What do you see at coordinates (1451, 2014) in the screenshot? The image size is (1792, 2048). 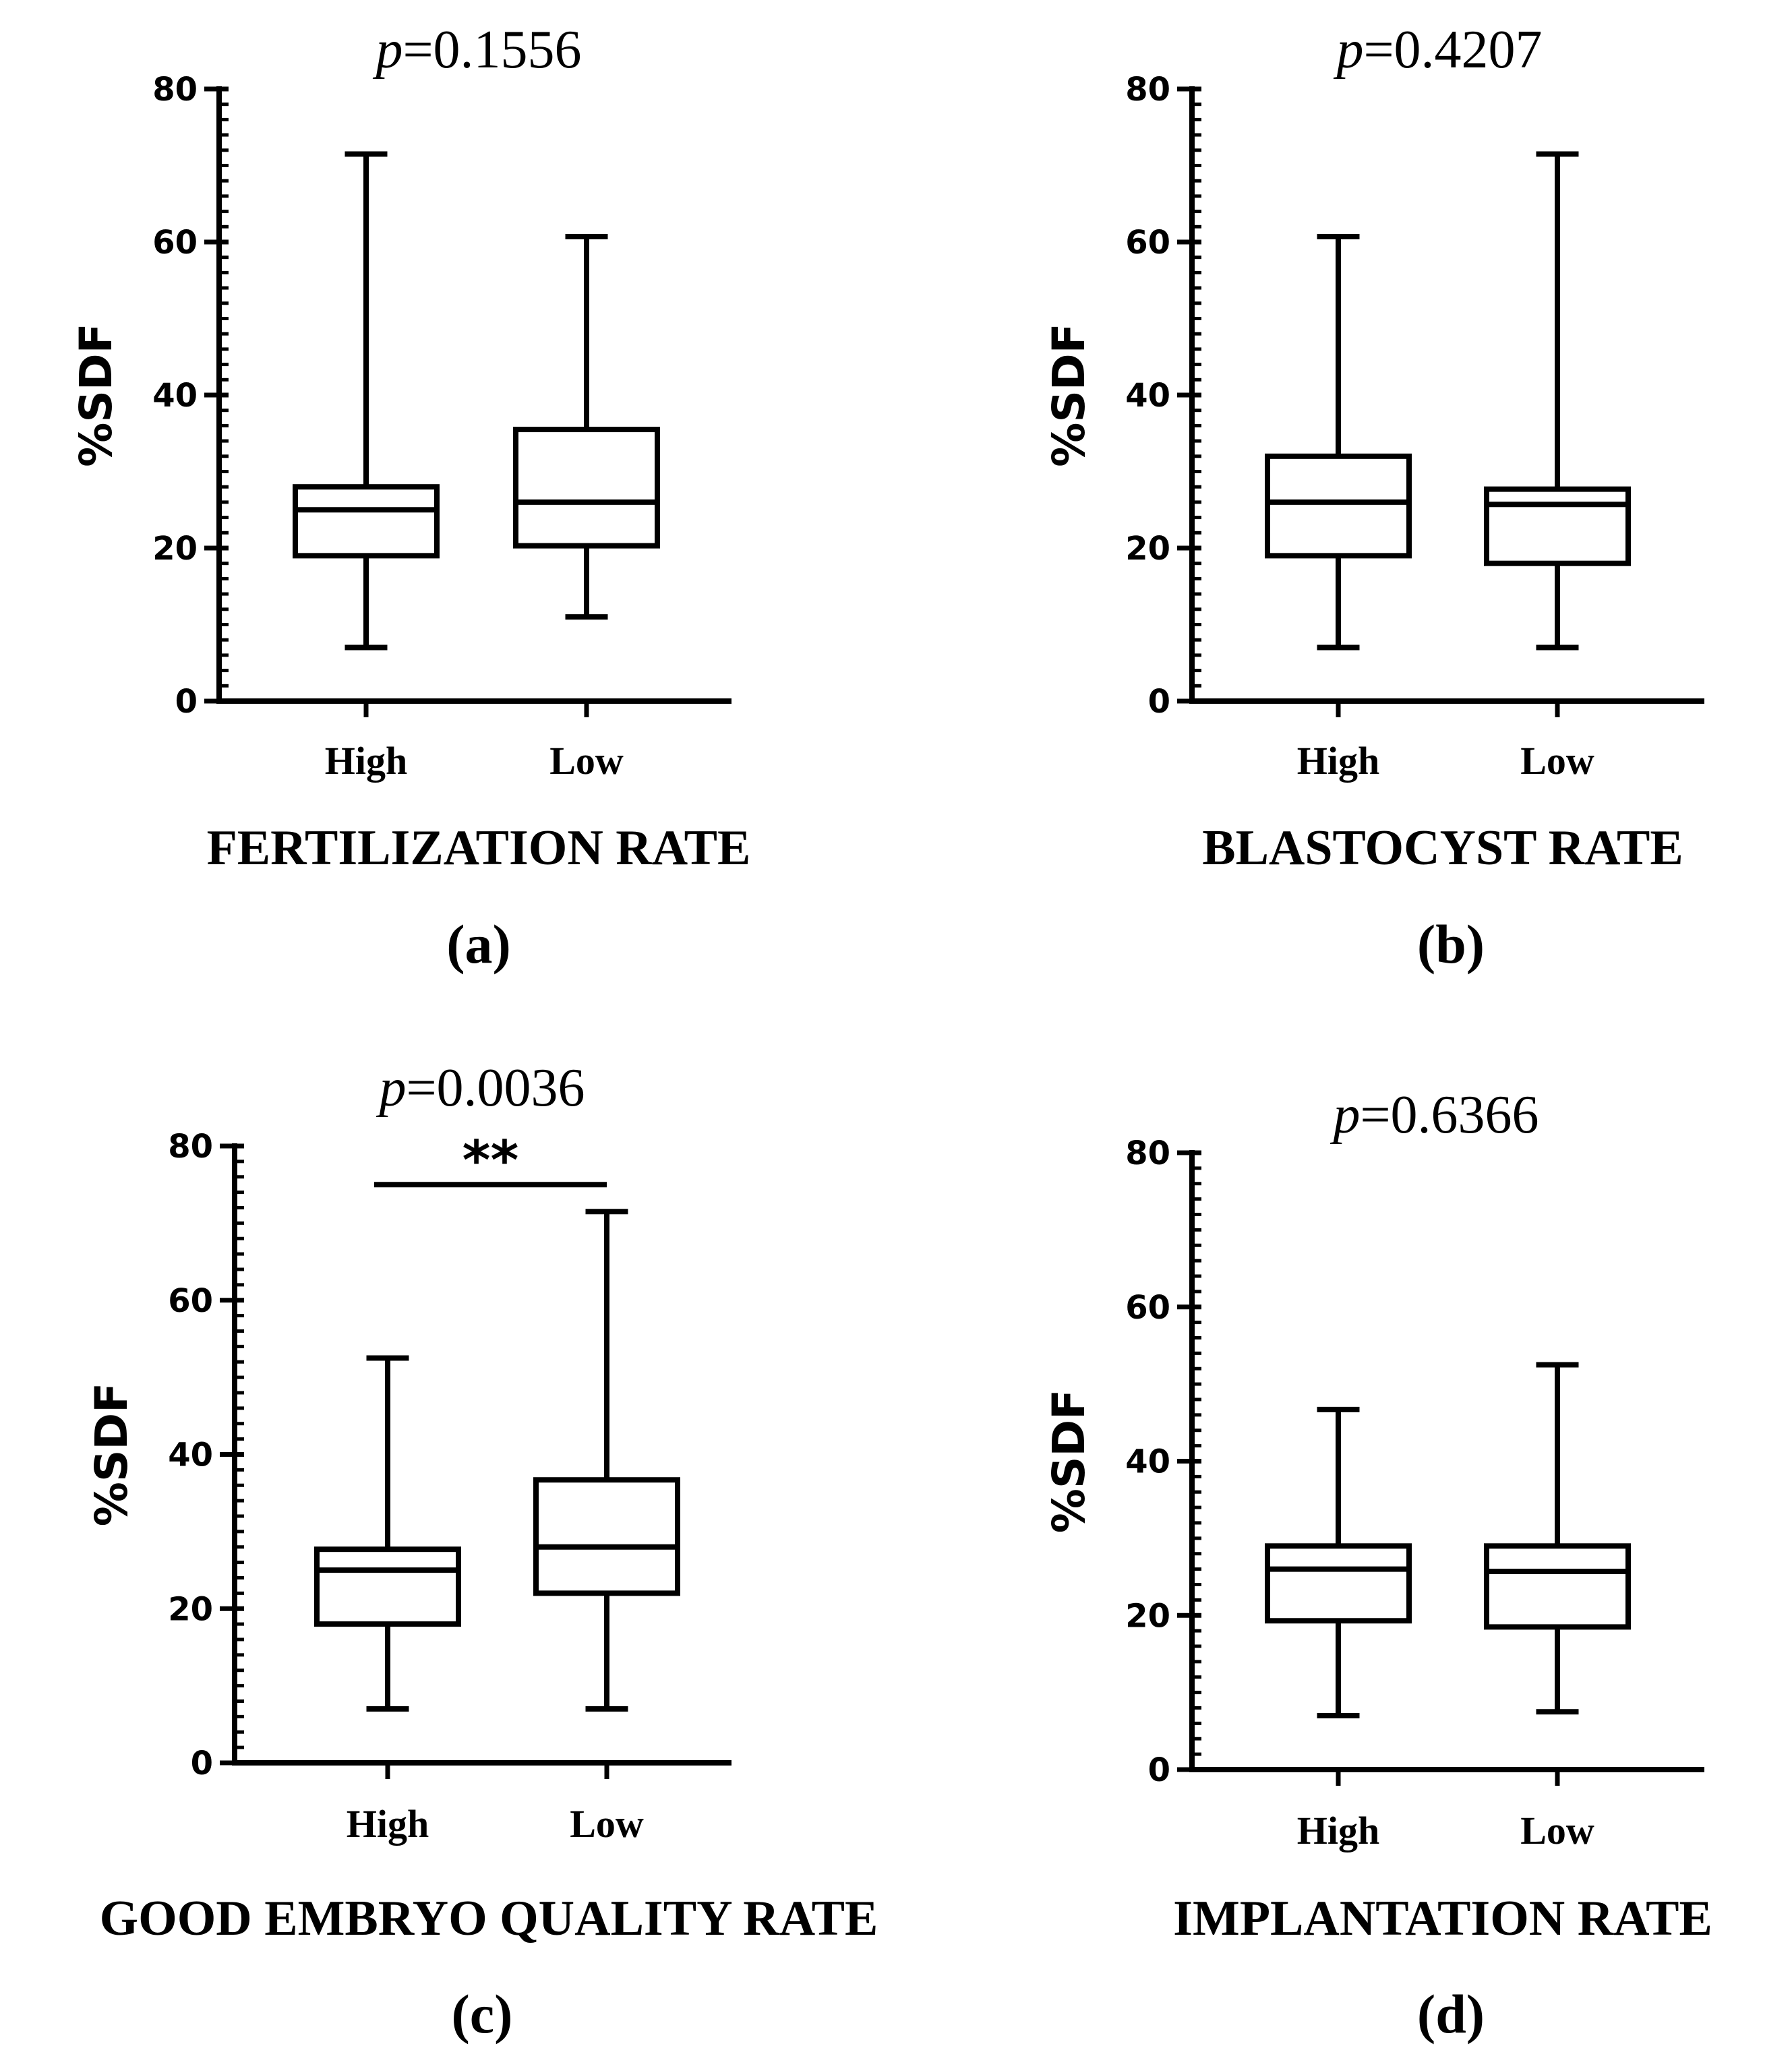 I see `panel-label: (d)` at bounding box center [1451, 2014].